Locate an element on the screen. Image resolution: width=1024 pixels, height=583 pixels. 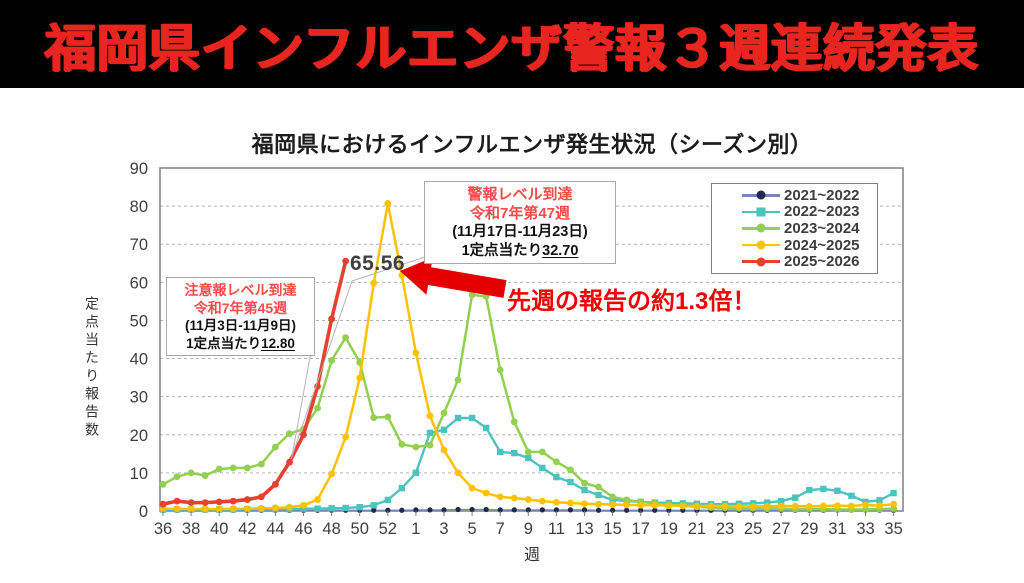
warning-value-line: 1定点当たり32.70 is located at coordinates (520, 251).